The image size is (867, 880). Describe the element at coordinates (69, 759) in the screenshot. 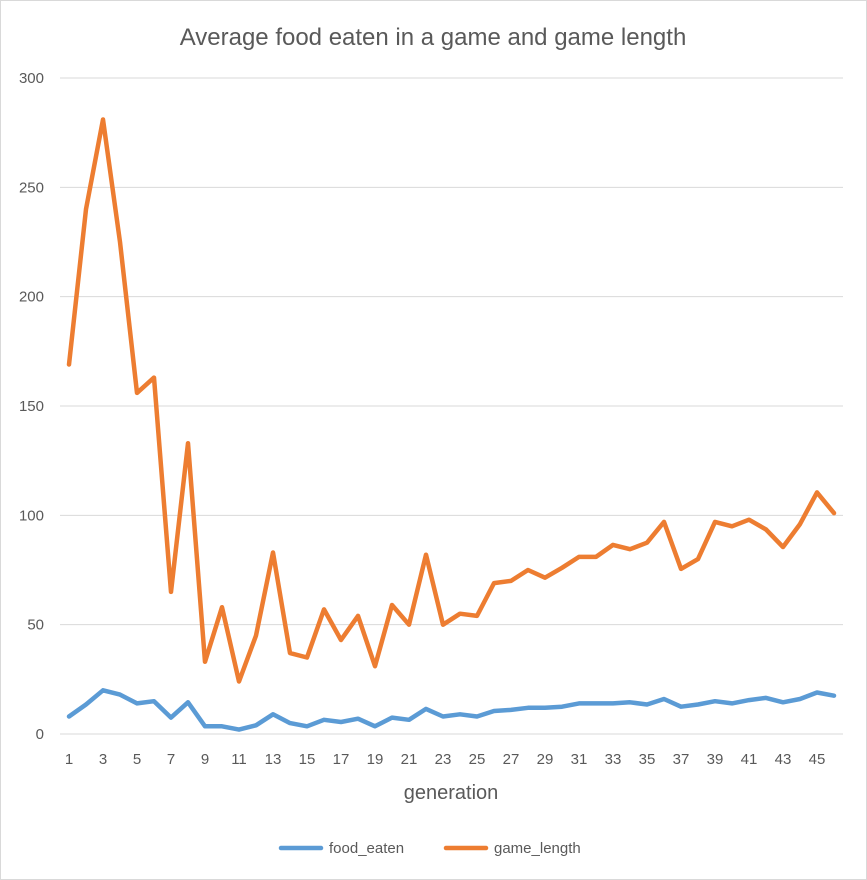

I see `x-tick-label: 1` at that location.